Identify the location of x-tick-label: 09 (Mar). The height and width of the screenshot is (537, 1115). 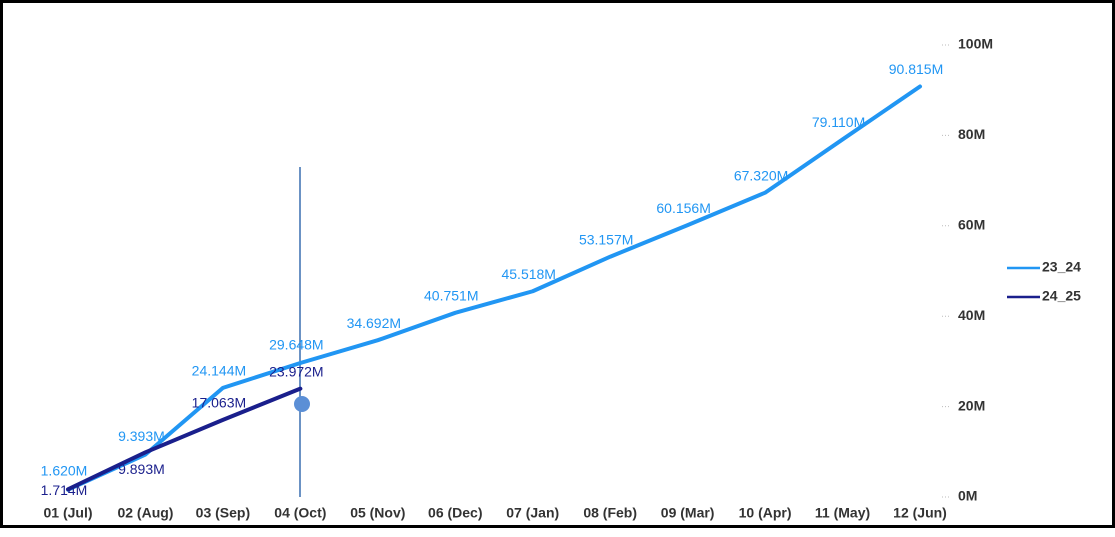
(688, 513).